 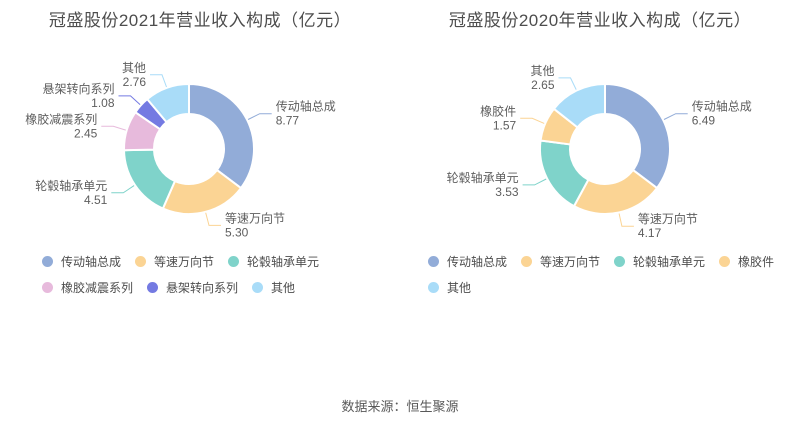 What do you see at coordinates (86, 133) in the screenshot?
I see `slice-label-value: 2.45` at bounding box center [86, 133].